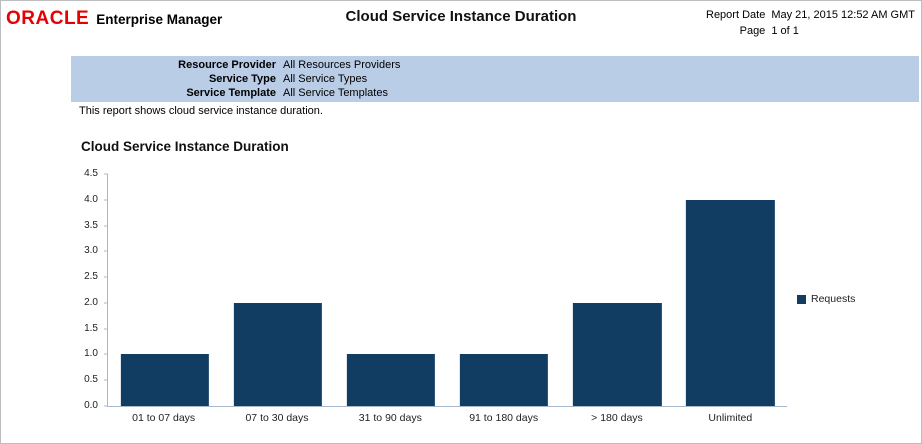 The image size is (922, 444). What do you see at coordinates (785, 31) in the screenshot?
I see `page-value: 1 of 1` at bounding box center [785, 31].